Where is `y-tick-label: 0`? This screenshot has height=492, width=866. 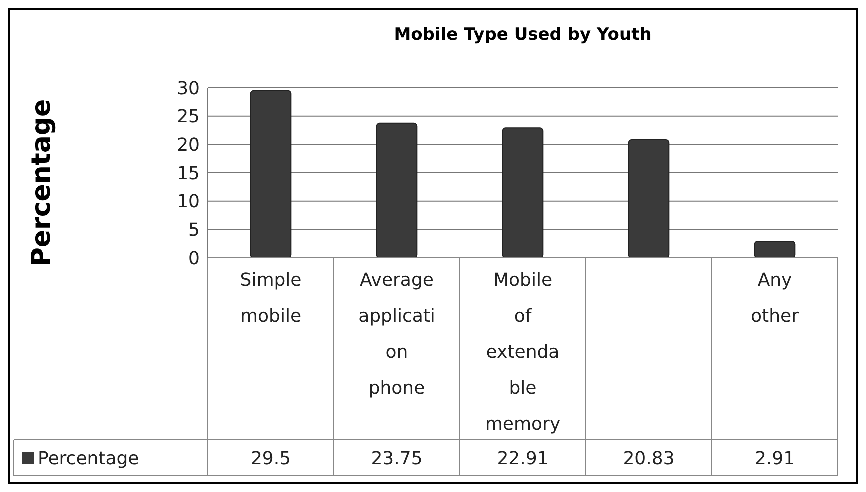 y-tick-label: 0 is located at coordinates (194, 259).